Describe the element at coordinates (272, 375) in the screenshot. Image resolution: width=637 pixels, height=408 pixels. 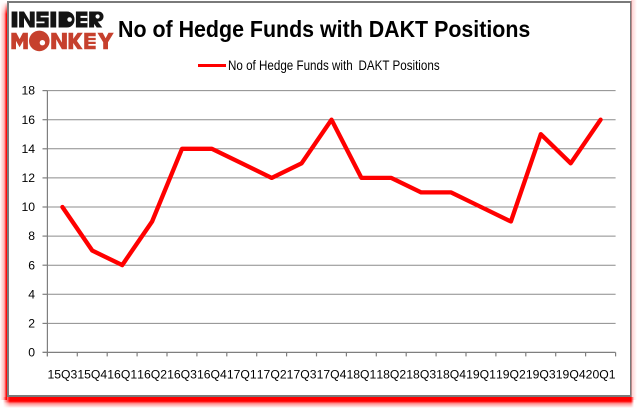
I see `svg-text: 17Q2` at that location.